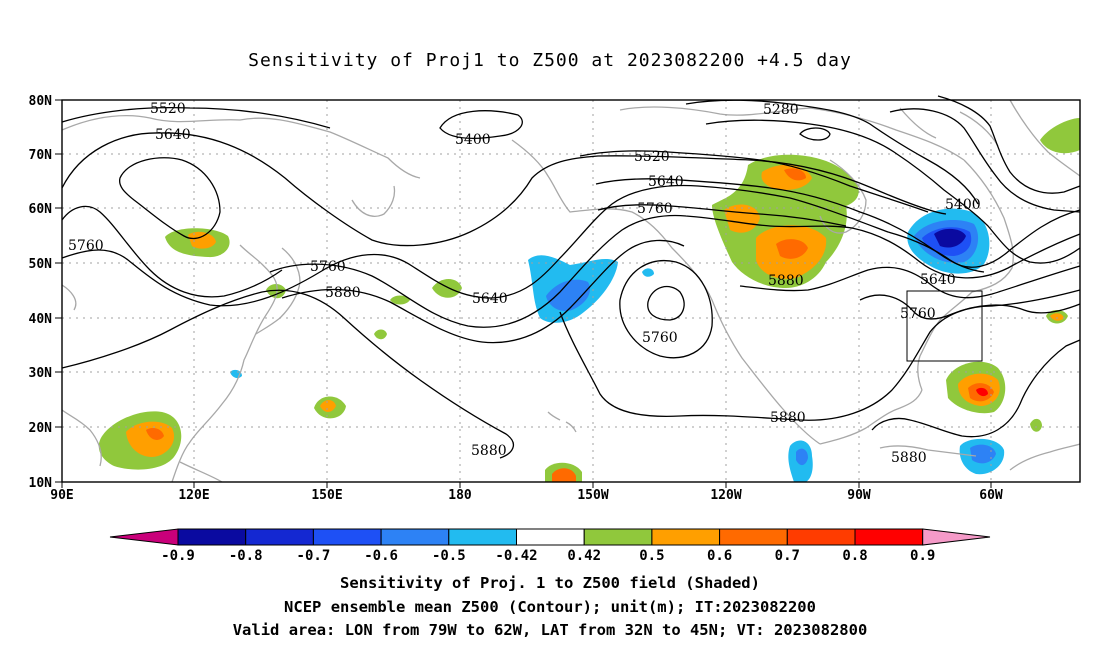  What do you see at coordinates (241, 147) in the screenshot?
I see `coastline-siberia` at bounding box center [241, 147].